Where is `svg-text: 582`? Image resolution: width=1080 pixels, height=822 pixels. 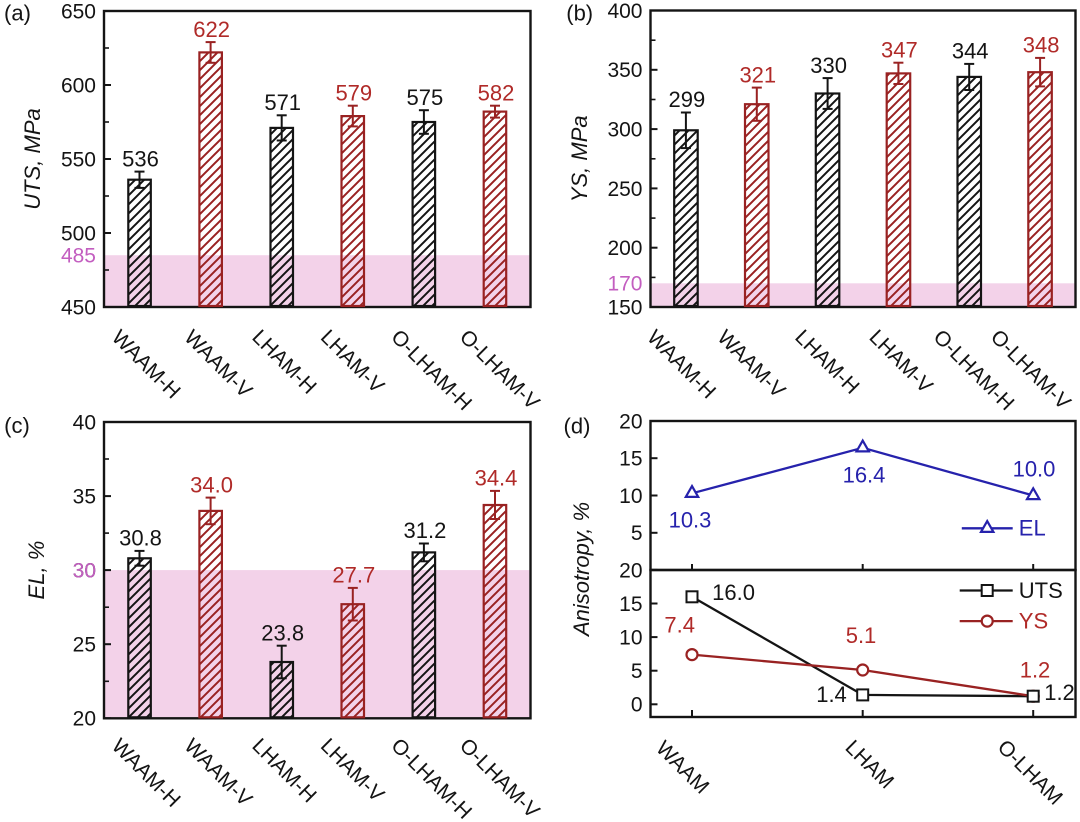 svg-text: 582 is located at coordinates (496, 92).